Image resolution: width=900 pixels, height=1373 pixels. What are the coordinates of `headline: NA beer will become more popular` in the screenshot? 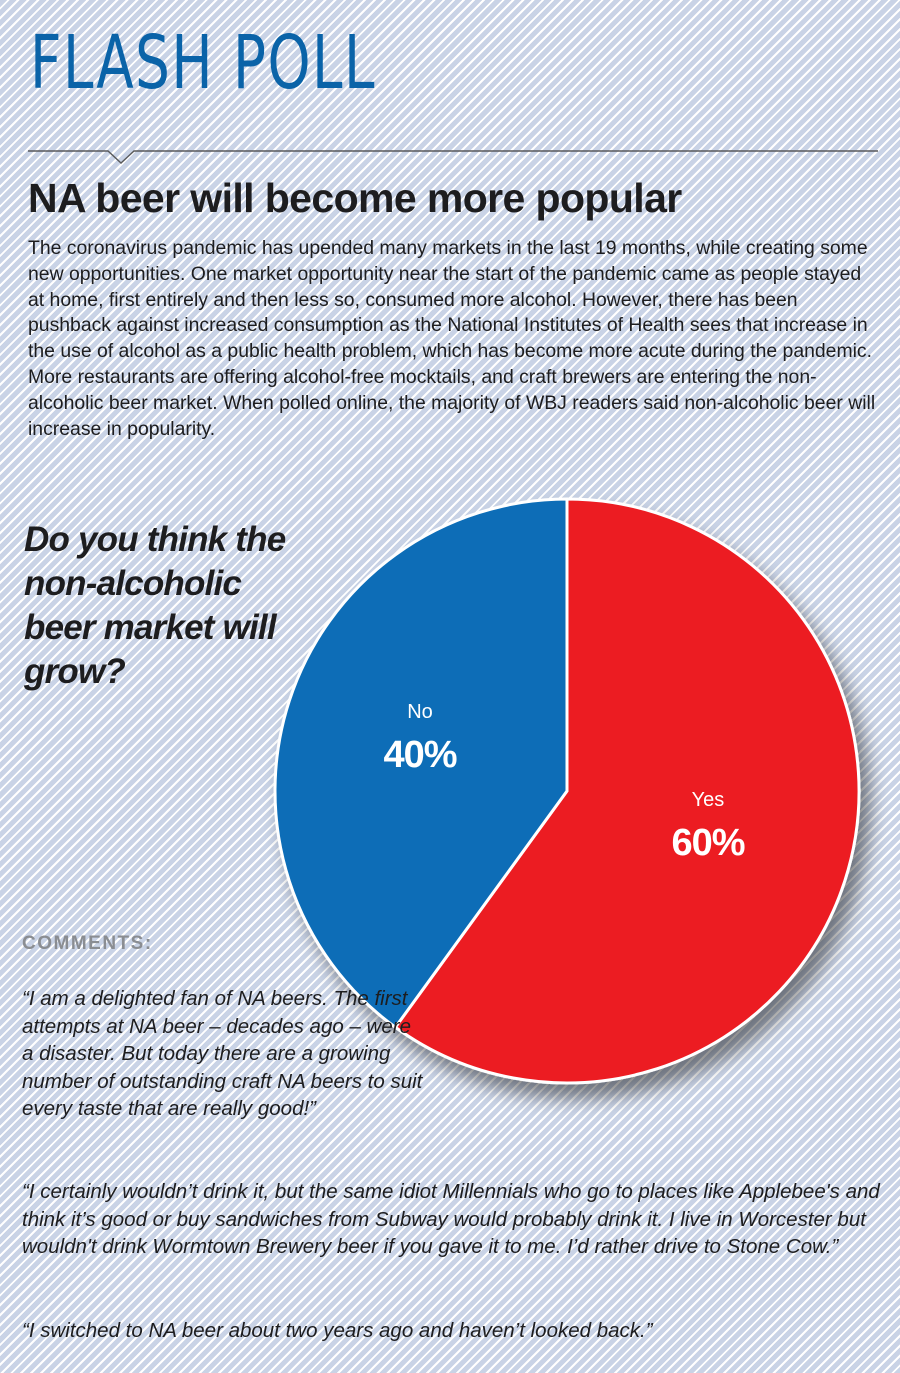 It's located at (355, 198).